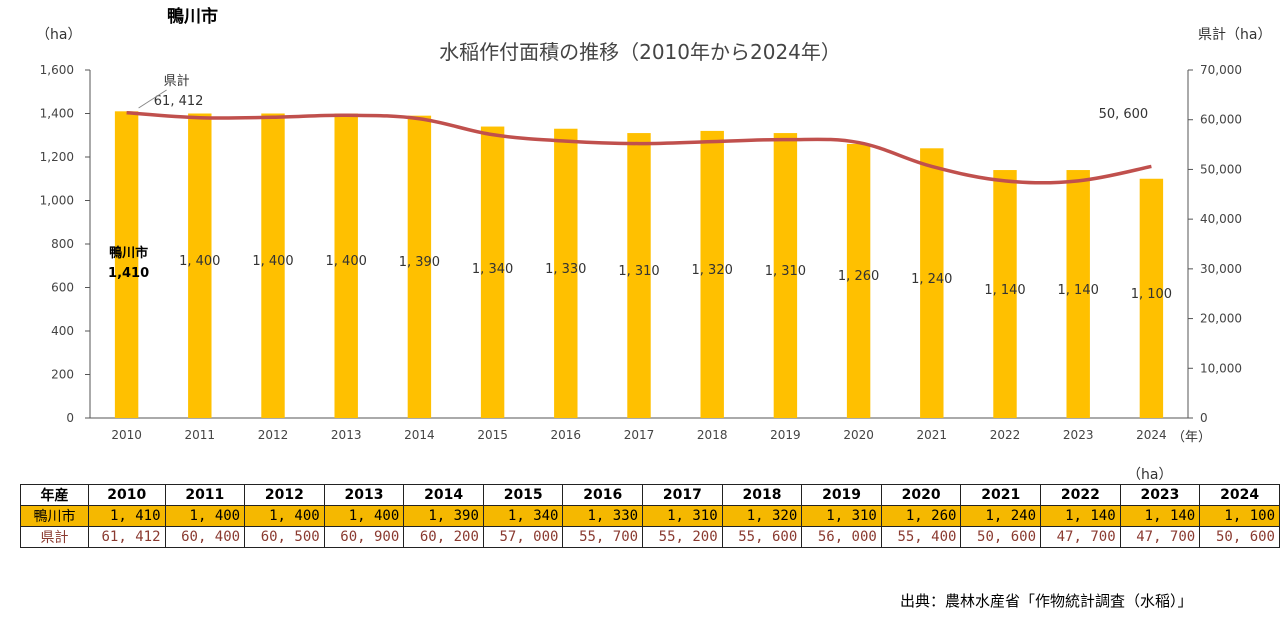  I want to click on table-row-label: 県計, so click(54, 537).